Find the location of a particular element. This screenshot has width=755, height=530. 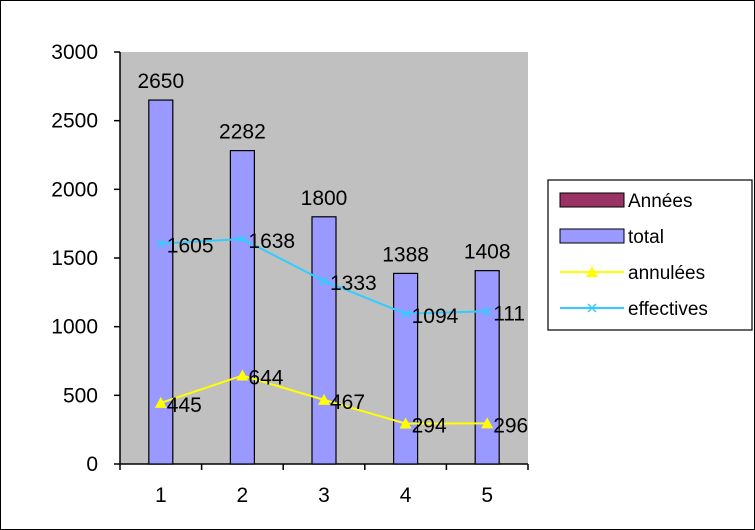

y-tick-label: 1500 is located at coordinates (74, 258).